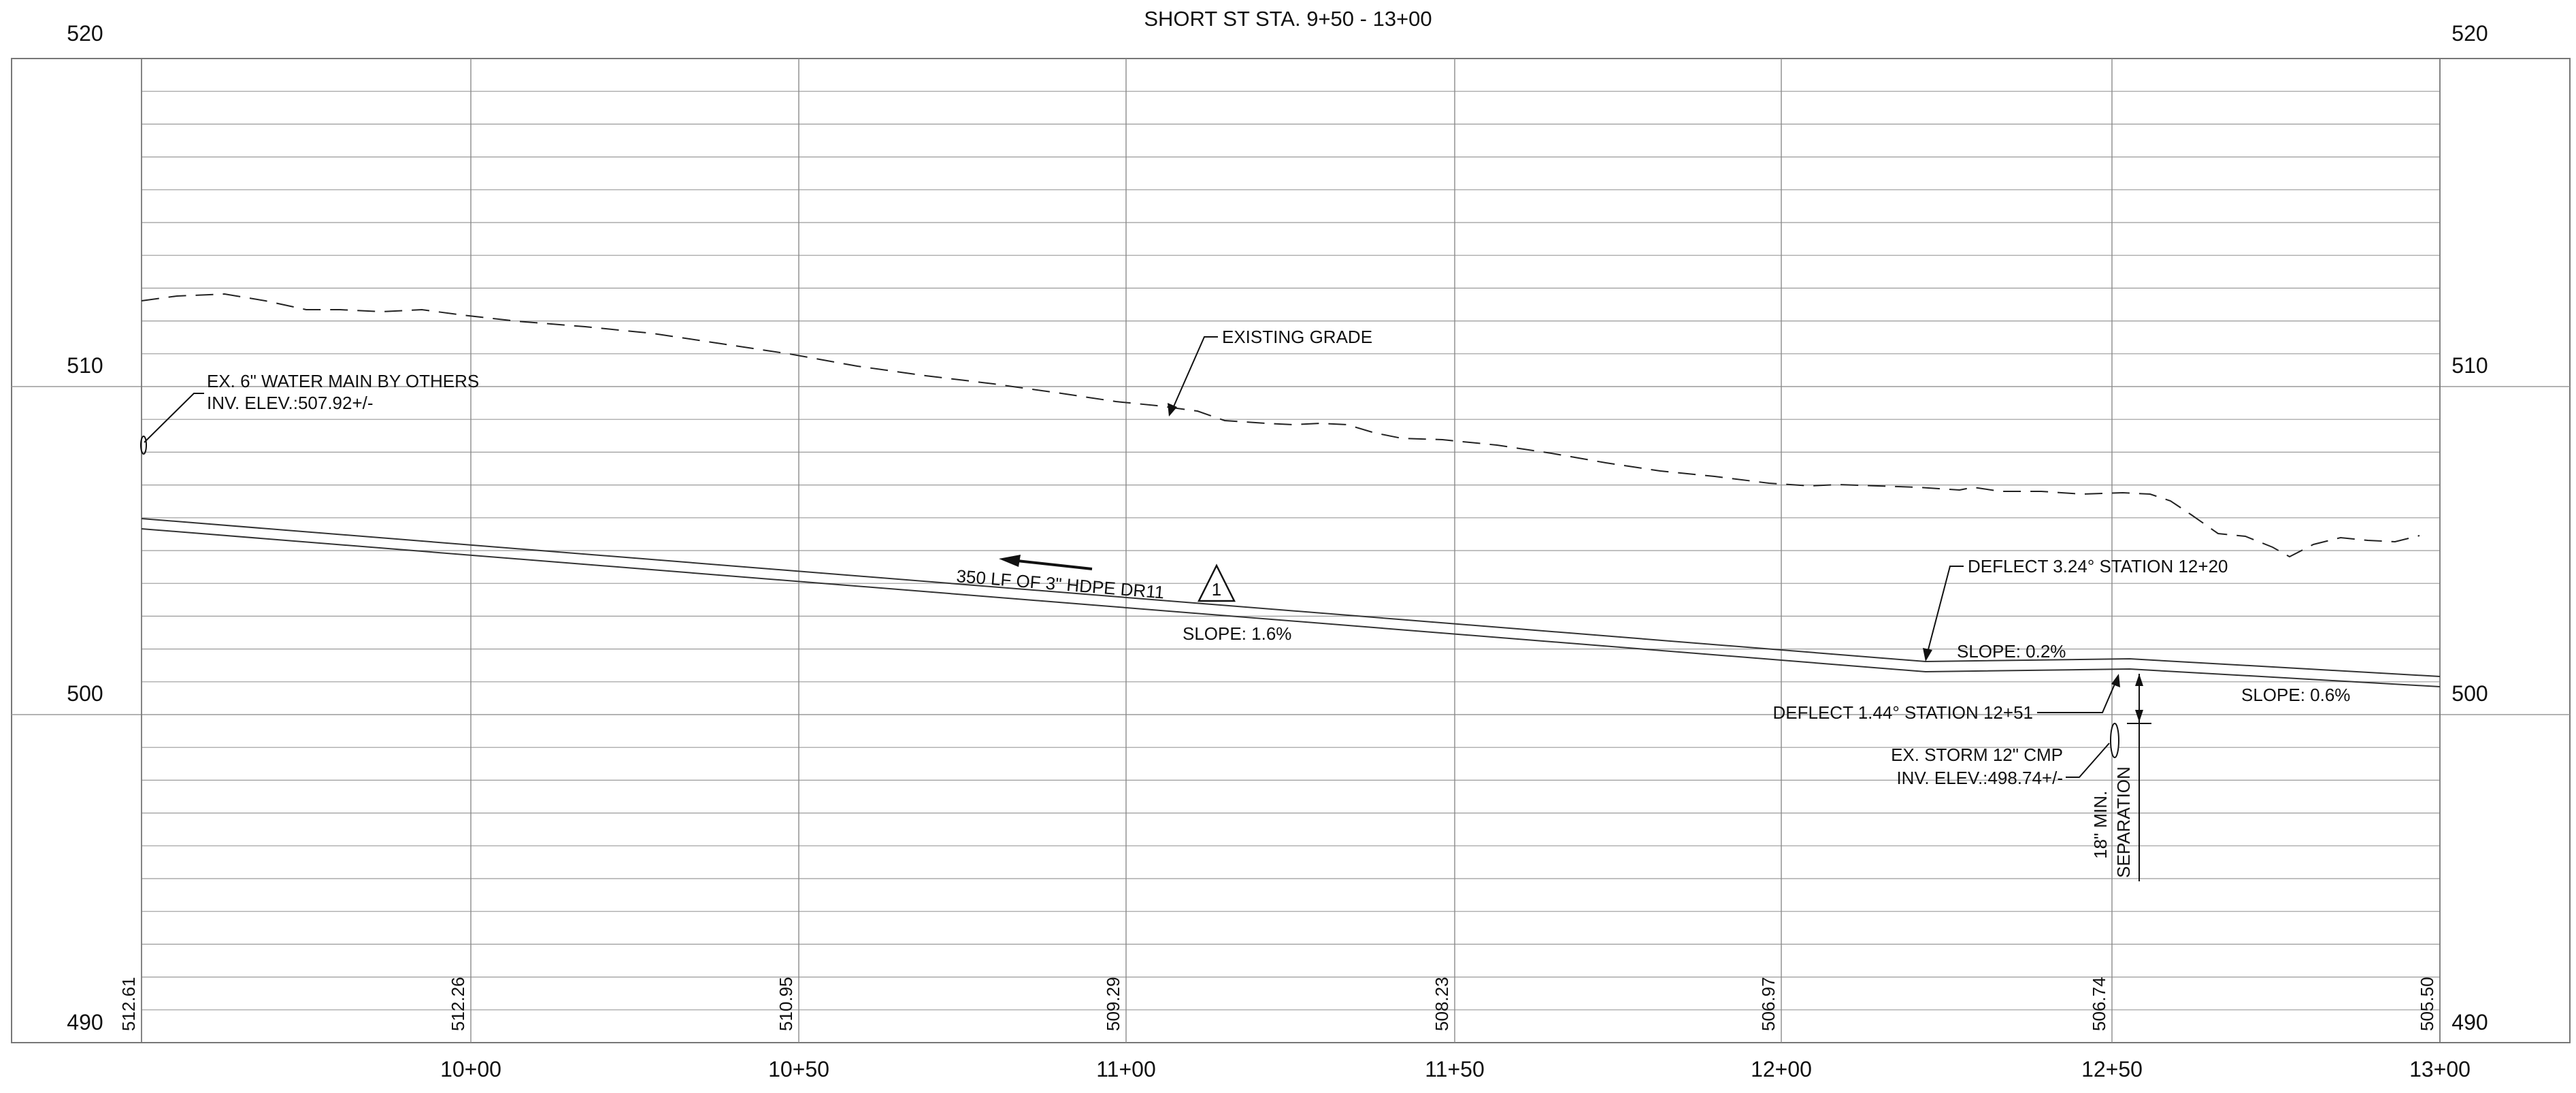  I want to click on separation-arrow-up, so click(2139, 680).